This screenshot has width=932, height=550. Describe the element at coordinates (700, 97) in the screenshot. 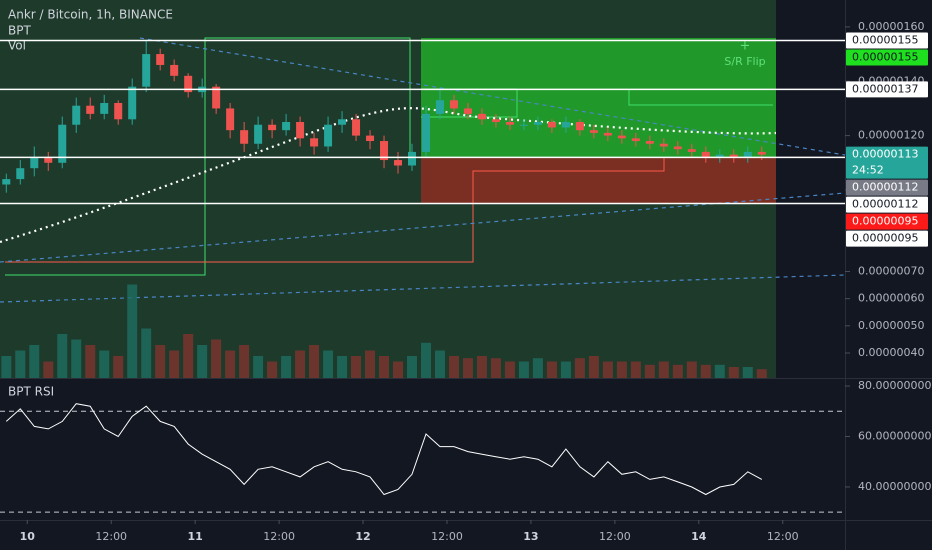

I see `zone-outline` at that location.